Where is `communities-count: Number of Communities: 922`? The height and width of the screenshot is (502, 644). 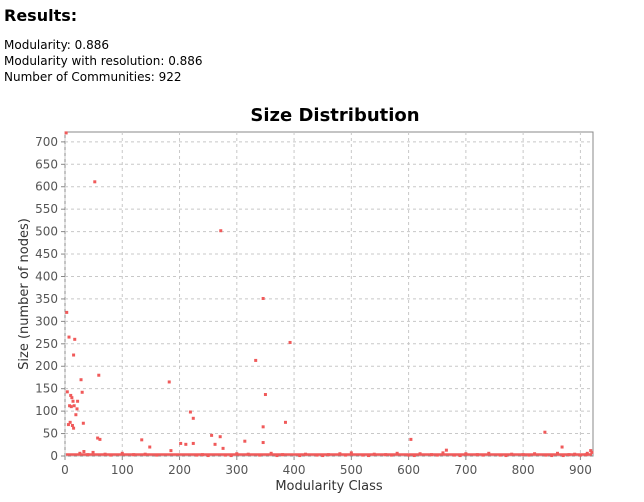 communities-count: Number of Communities: 922 is located at coordinates (93, 77).